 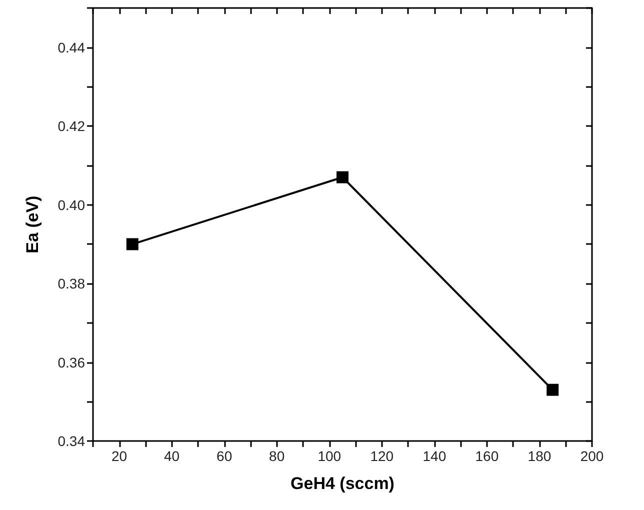 I want to click on x-tick-label: 140, so click(x=434, y=456).